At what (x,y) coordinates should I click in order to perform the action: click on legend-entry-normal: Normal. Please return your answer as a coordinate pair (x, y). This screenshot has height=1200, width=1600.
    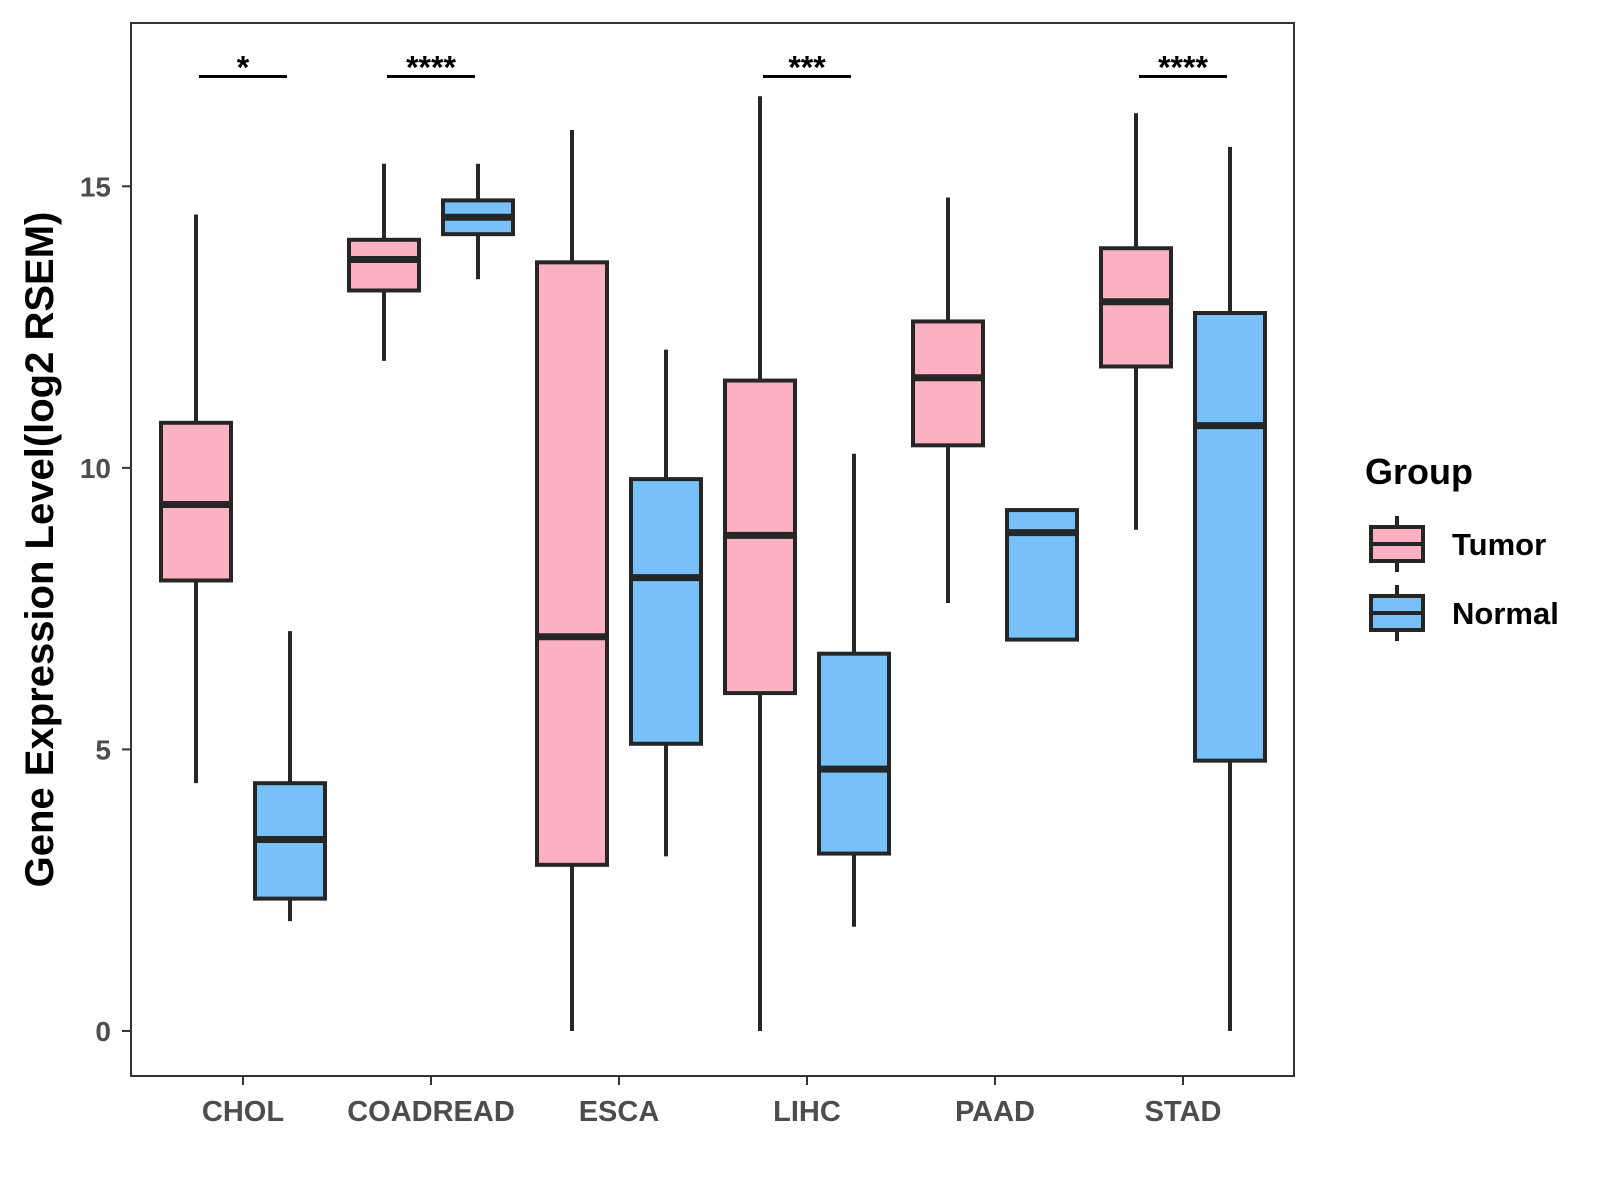
    Looking at the image, I should click on (1464, 613).